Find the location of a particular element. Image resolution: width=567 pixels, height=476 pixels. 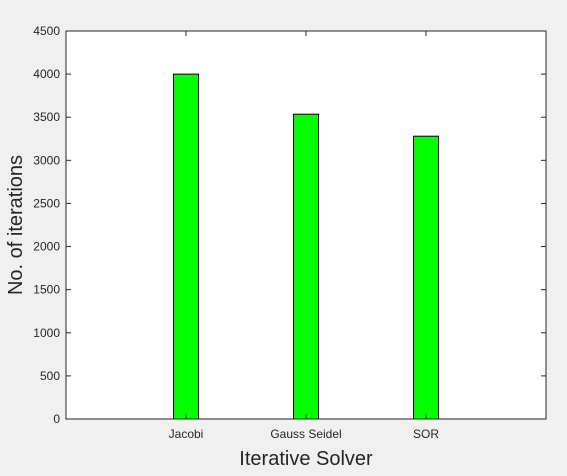

x-tick-label: Jacobi is located at coordinates (186, 434).